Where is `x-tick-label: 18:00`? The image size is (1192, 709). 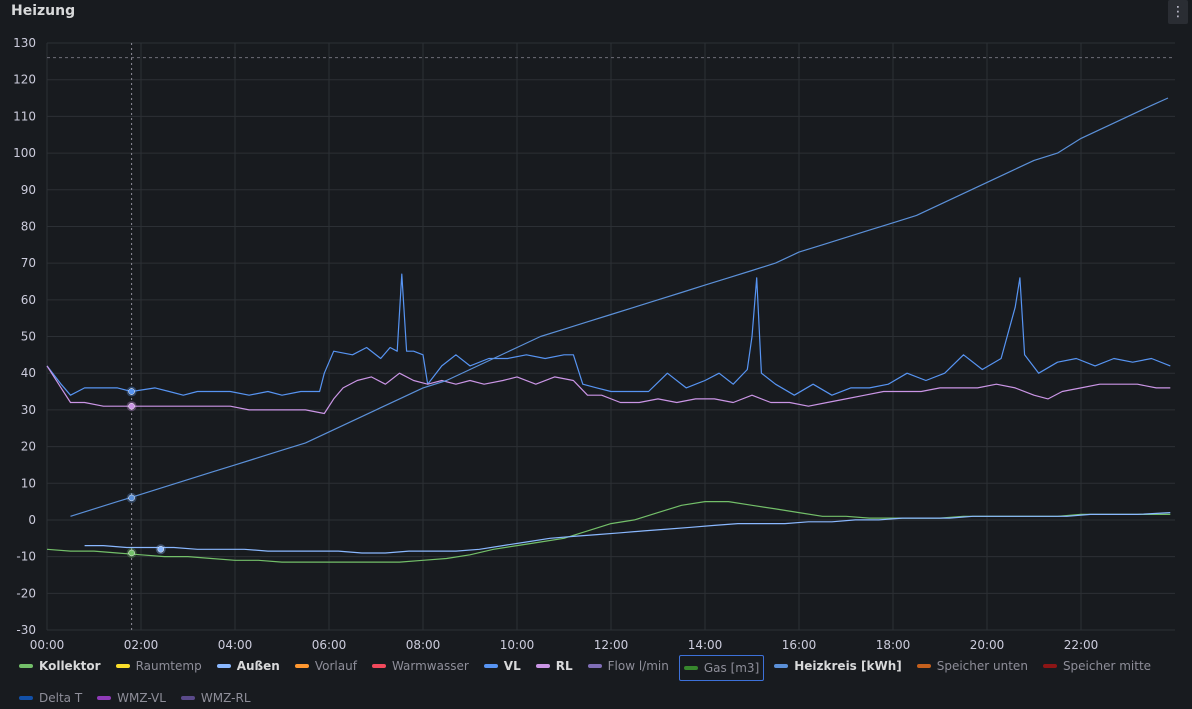 x-tick-label: 18:00 is located at coordinates (893, 644).